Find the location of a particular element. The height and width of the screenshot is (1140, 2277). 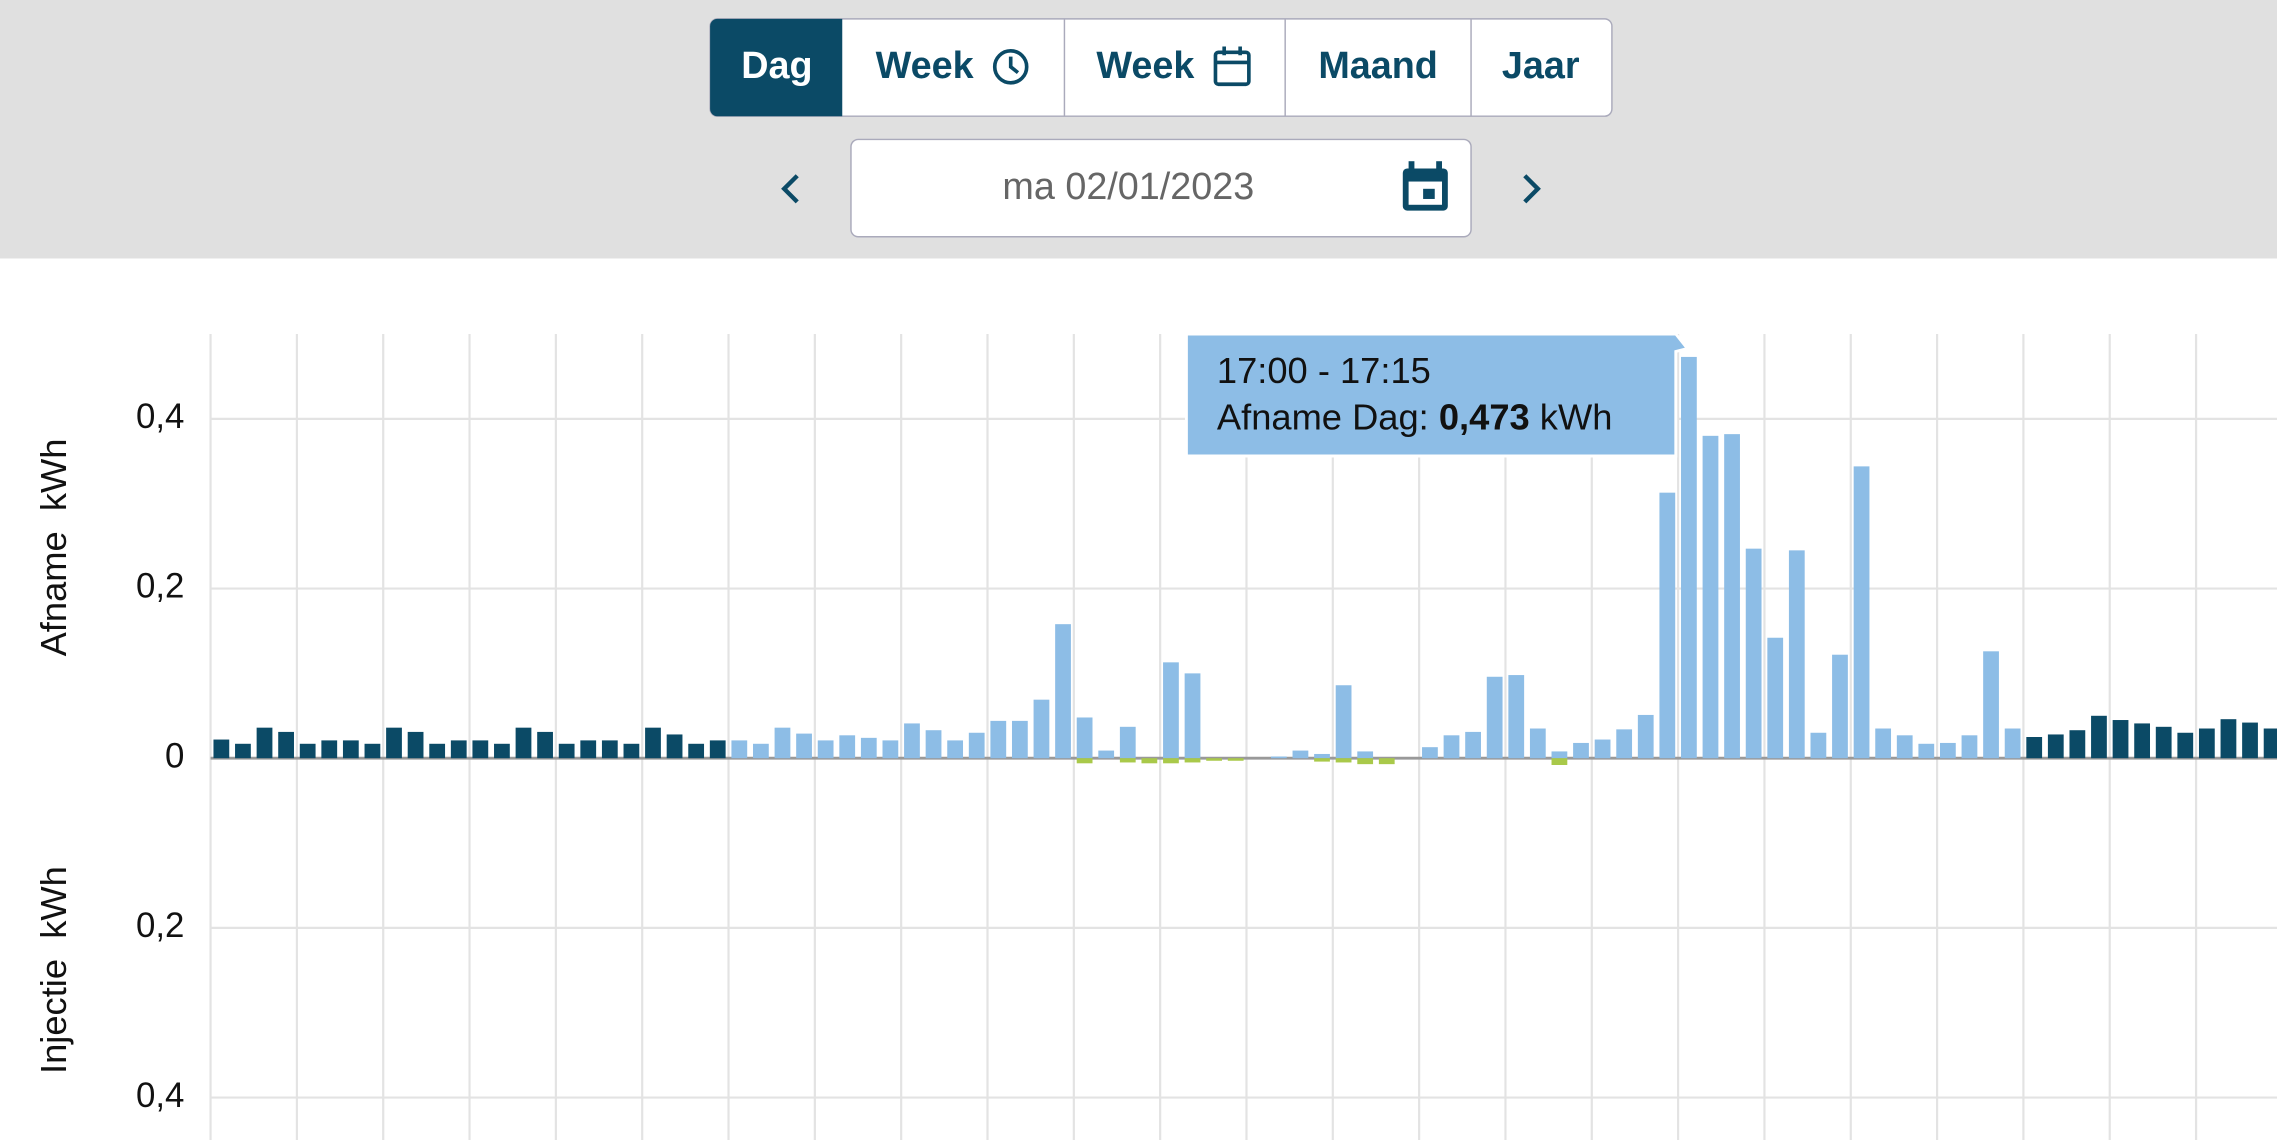

clock-icon is located at coordinates (1010, 67).